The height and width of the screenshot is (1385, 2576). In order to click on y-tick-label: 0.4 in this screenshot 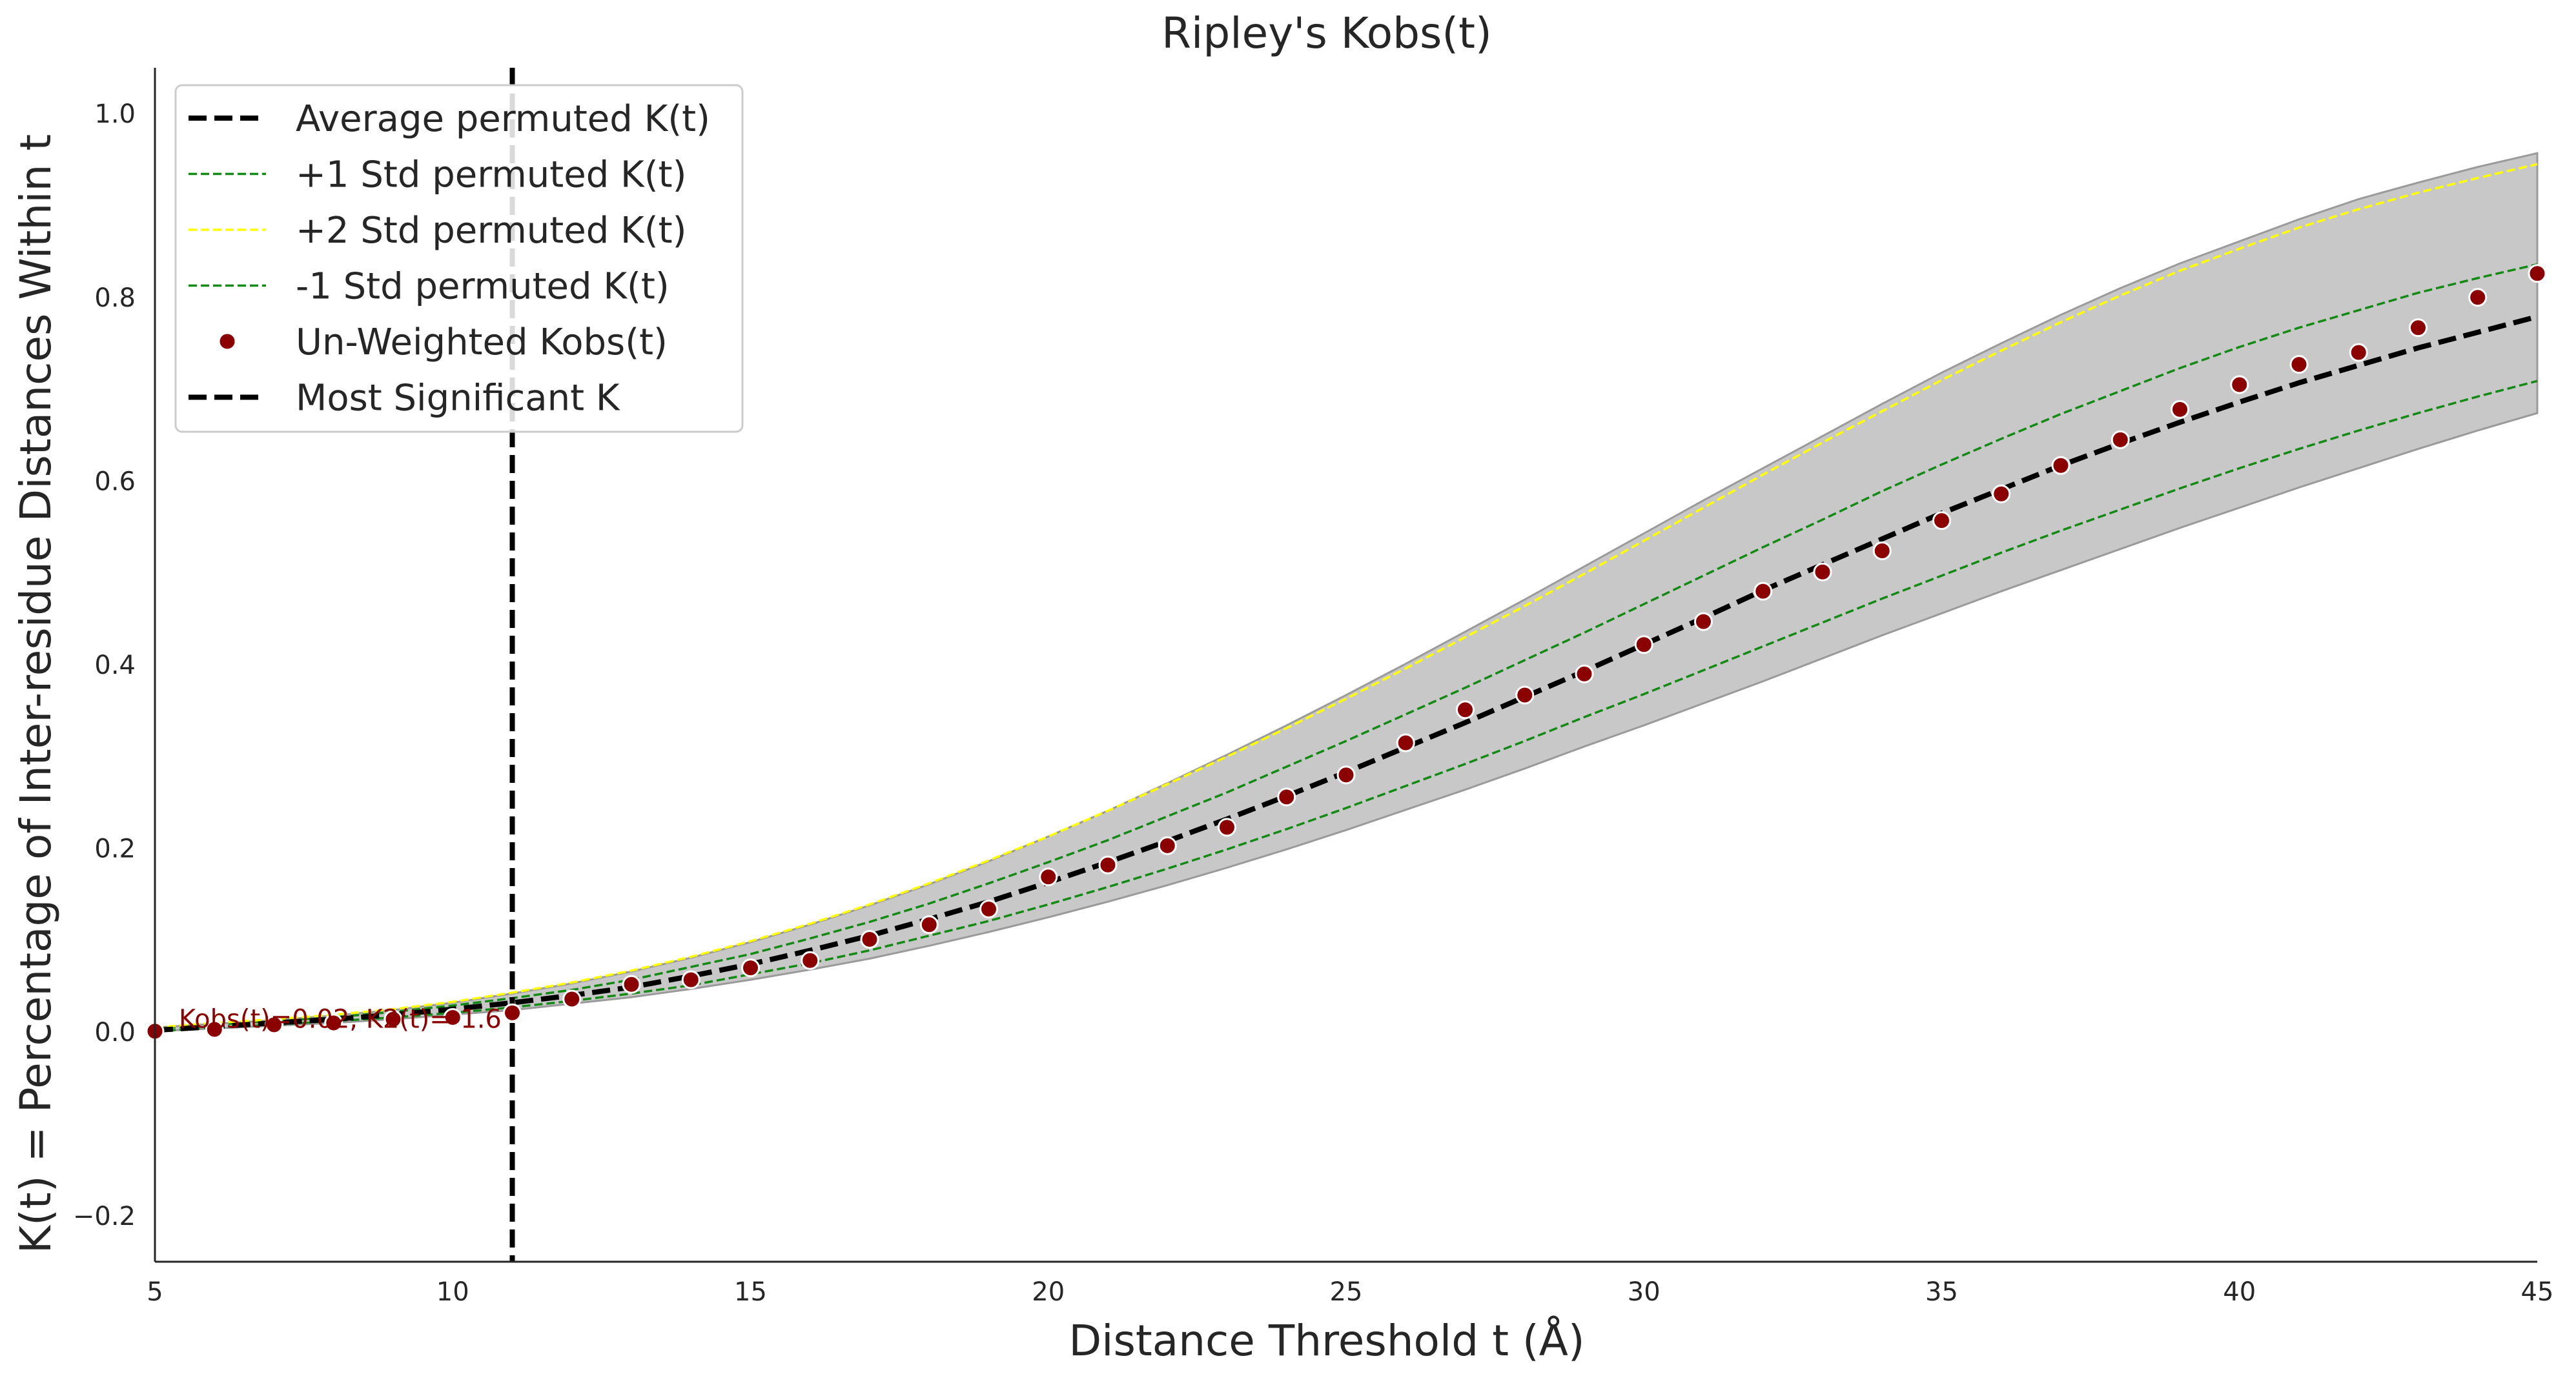, I will do `click(115, 665)`.